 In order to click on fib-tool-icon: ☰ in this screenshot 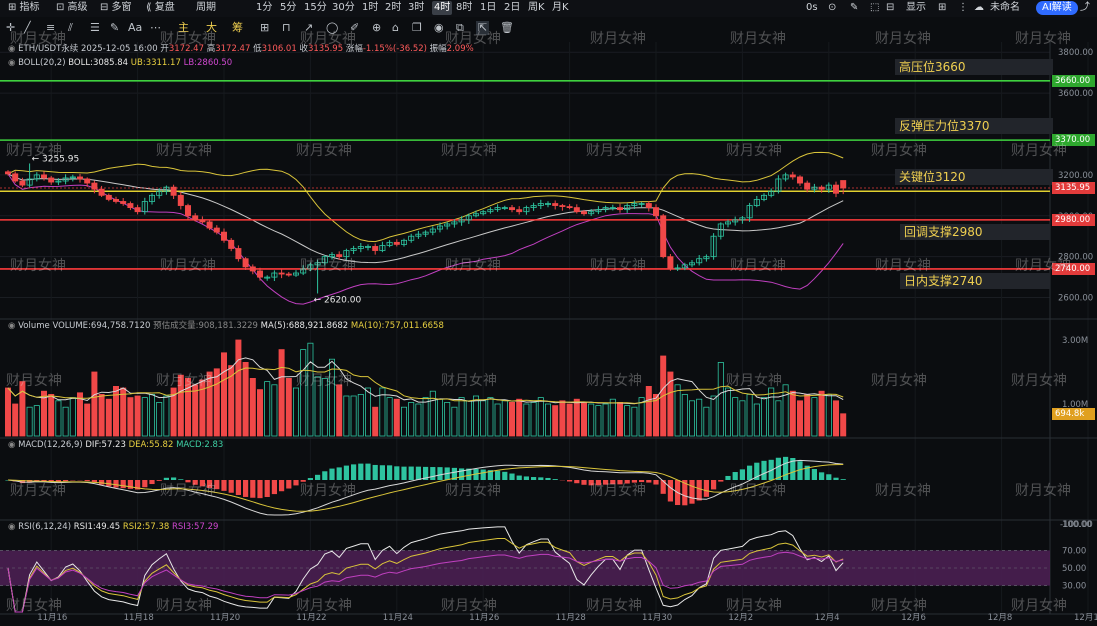, I will do `click(95, 27)`.